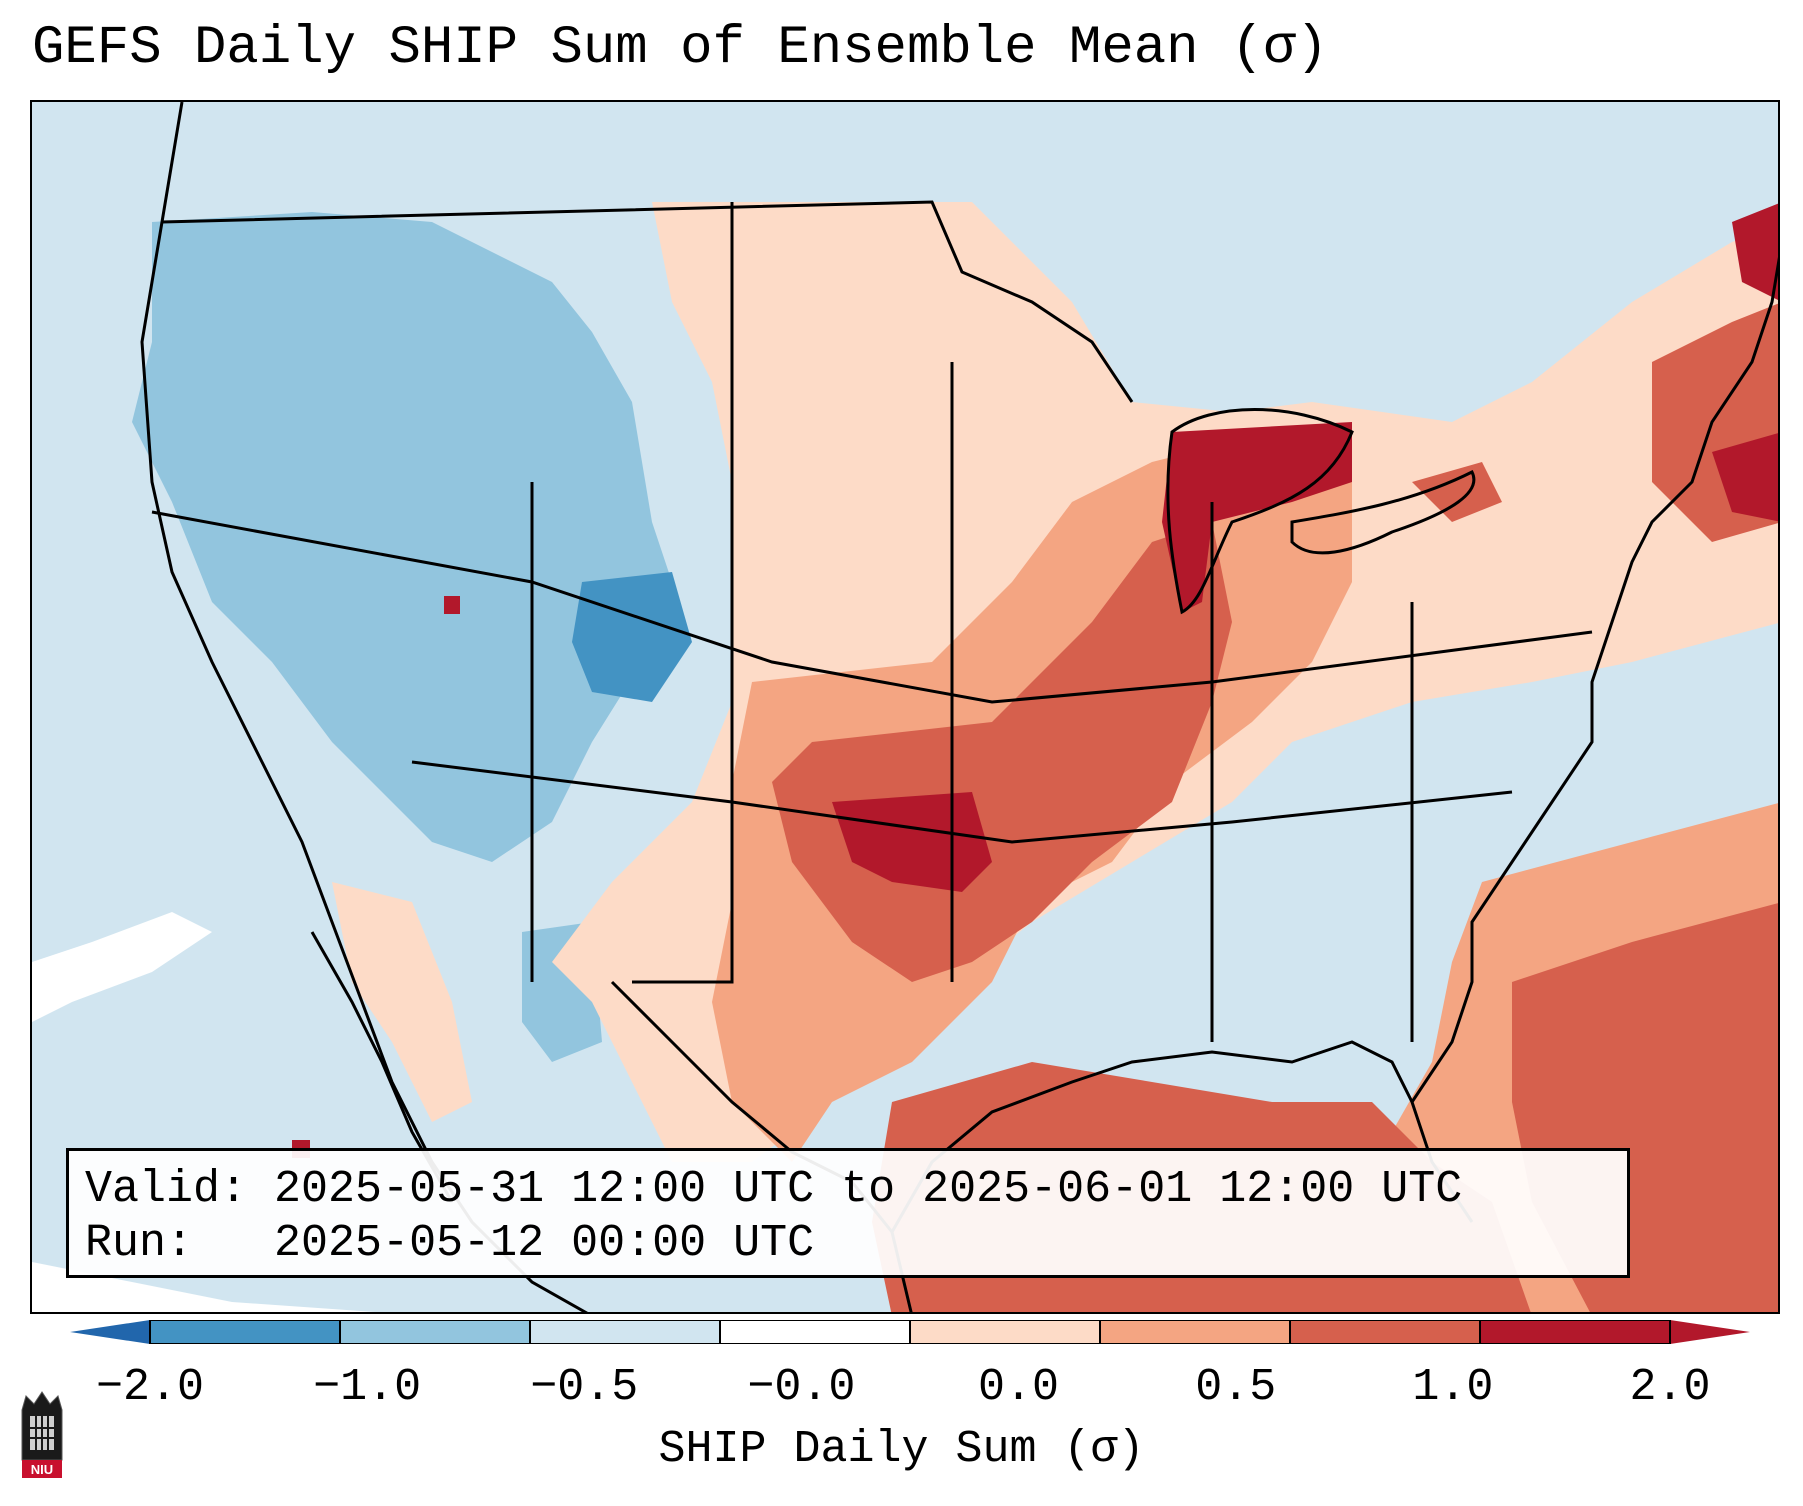 The width and height of the screenshot is (1803, 1506). What do you see at coordinates (150, 1387) in the screenshot?
I see `colorbar-tick-label: −2.0` at bounding box center [150, 1387].